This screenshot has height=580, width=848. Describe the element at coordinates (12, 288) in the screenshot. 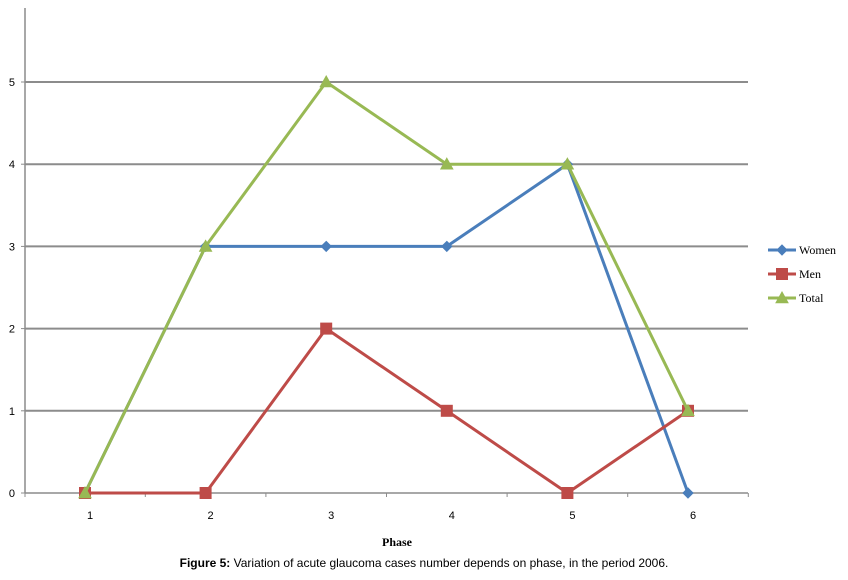

I see `y-tick-labels: 0 1 2 3 4 5` at that location.